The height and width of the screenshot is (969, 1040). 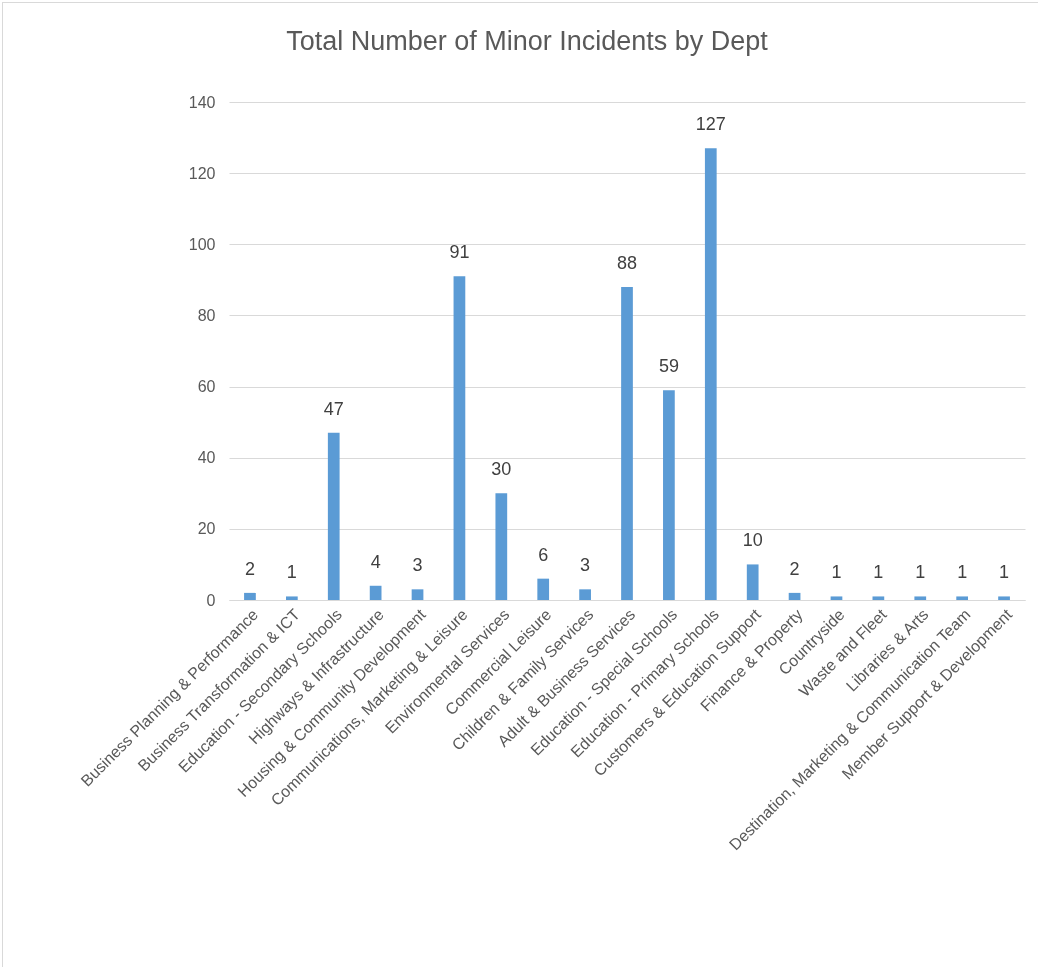 I want to click on data-label: 59, so click(x=668, y=366).